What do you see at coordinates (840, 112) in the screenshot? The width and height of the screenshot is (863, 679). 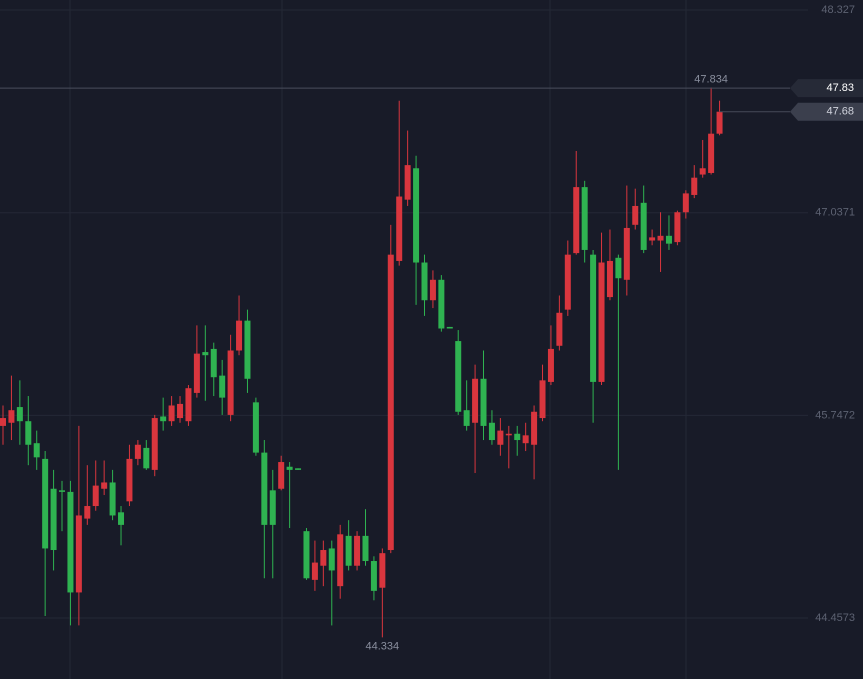 I see `last-price: 47.68` at bounding box center [840, 112].